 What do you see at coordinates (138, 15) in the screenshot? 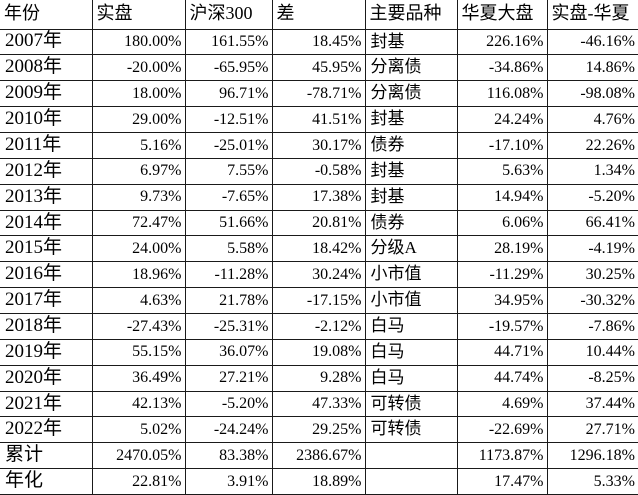
I see `header-cell-actual: 实盘` at bounding box center [138, 15].